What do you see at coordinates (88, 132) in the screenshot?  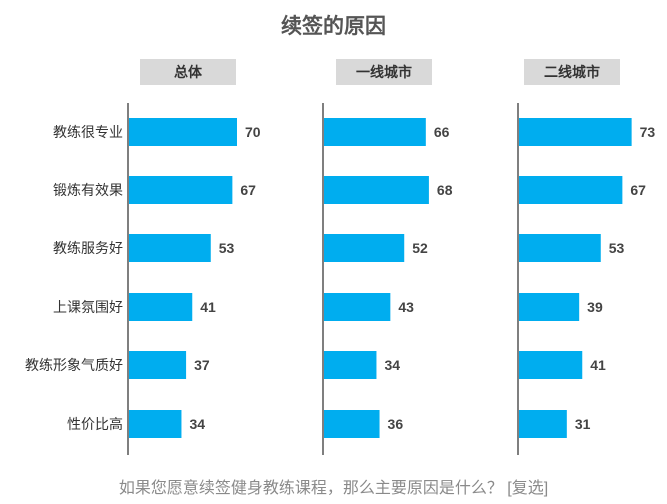 I see `category-label: 教练很专业` at bounding box center [88, 132].